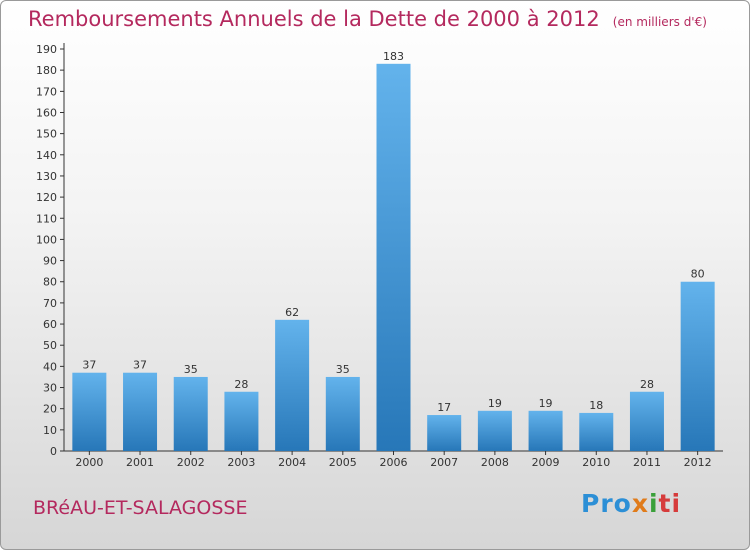 This screenshot has height=550, width=750. Describe the element at coordinates (140, 462) in the screenshot. I see `x-tick-label: 2001` at that location.